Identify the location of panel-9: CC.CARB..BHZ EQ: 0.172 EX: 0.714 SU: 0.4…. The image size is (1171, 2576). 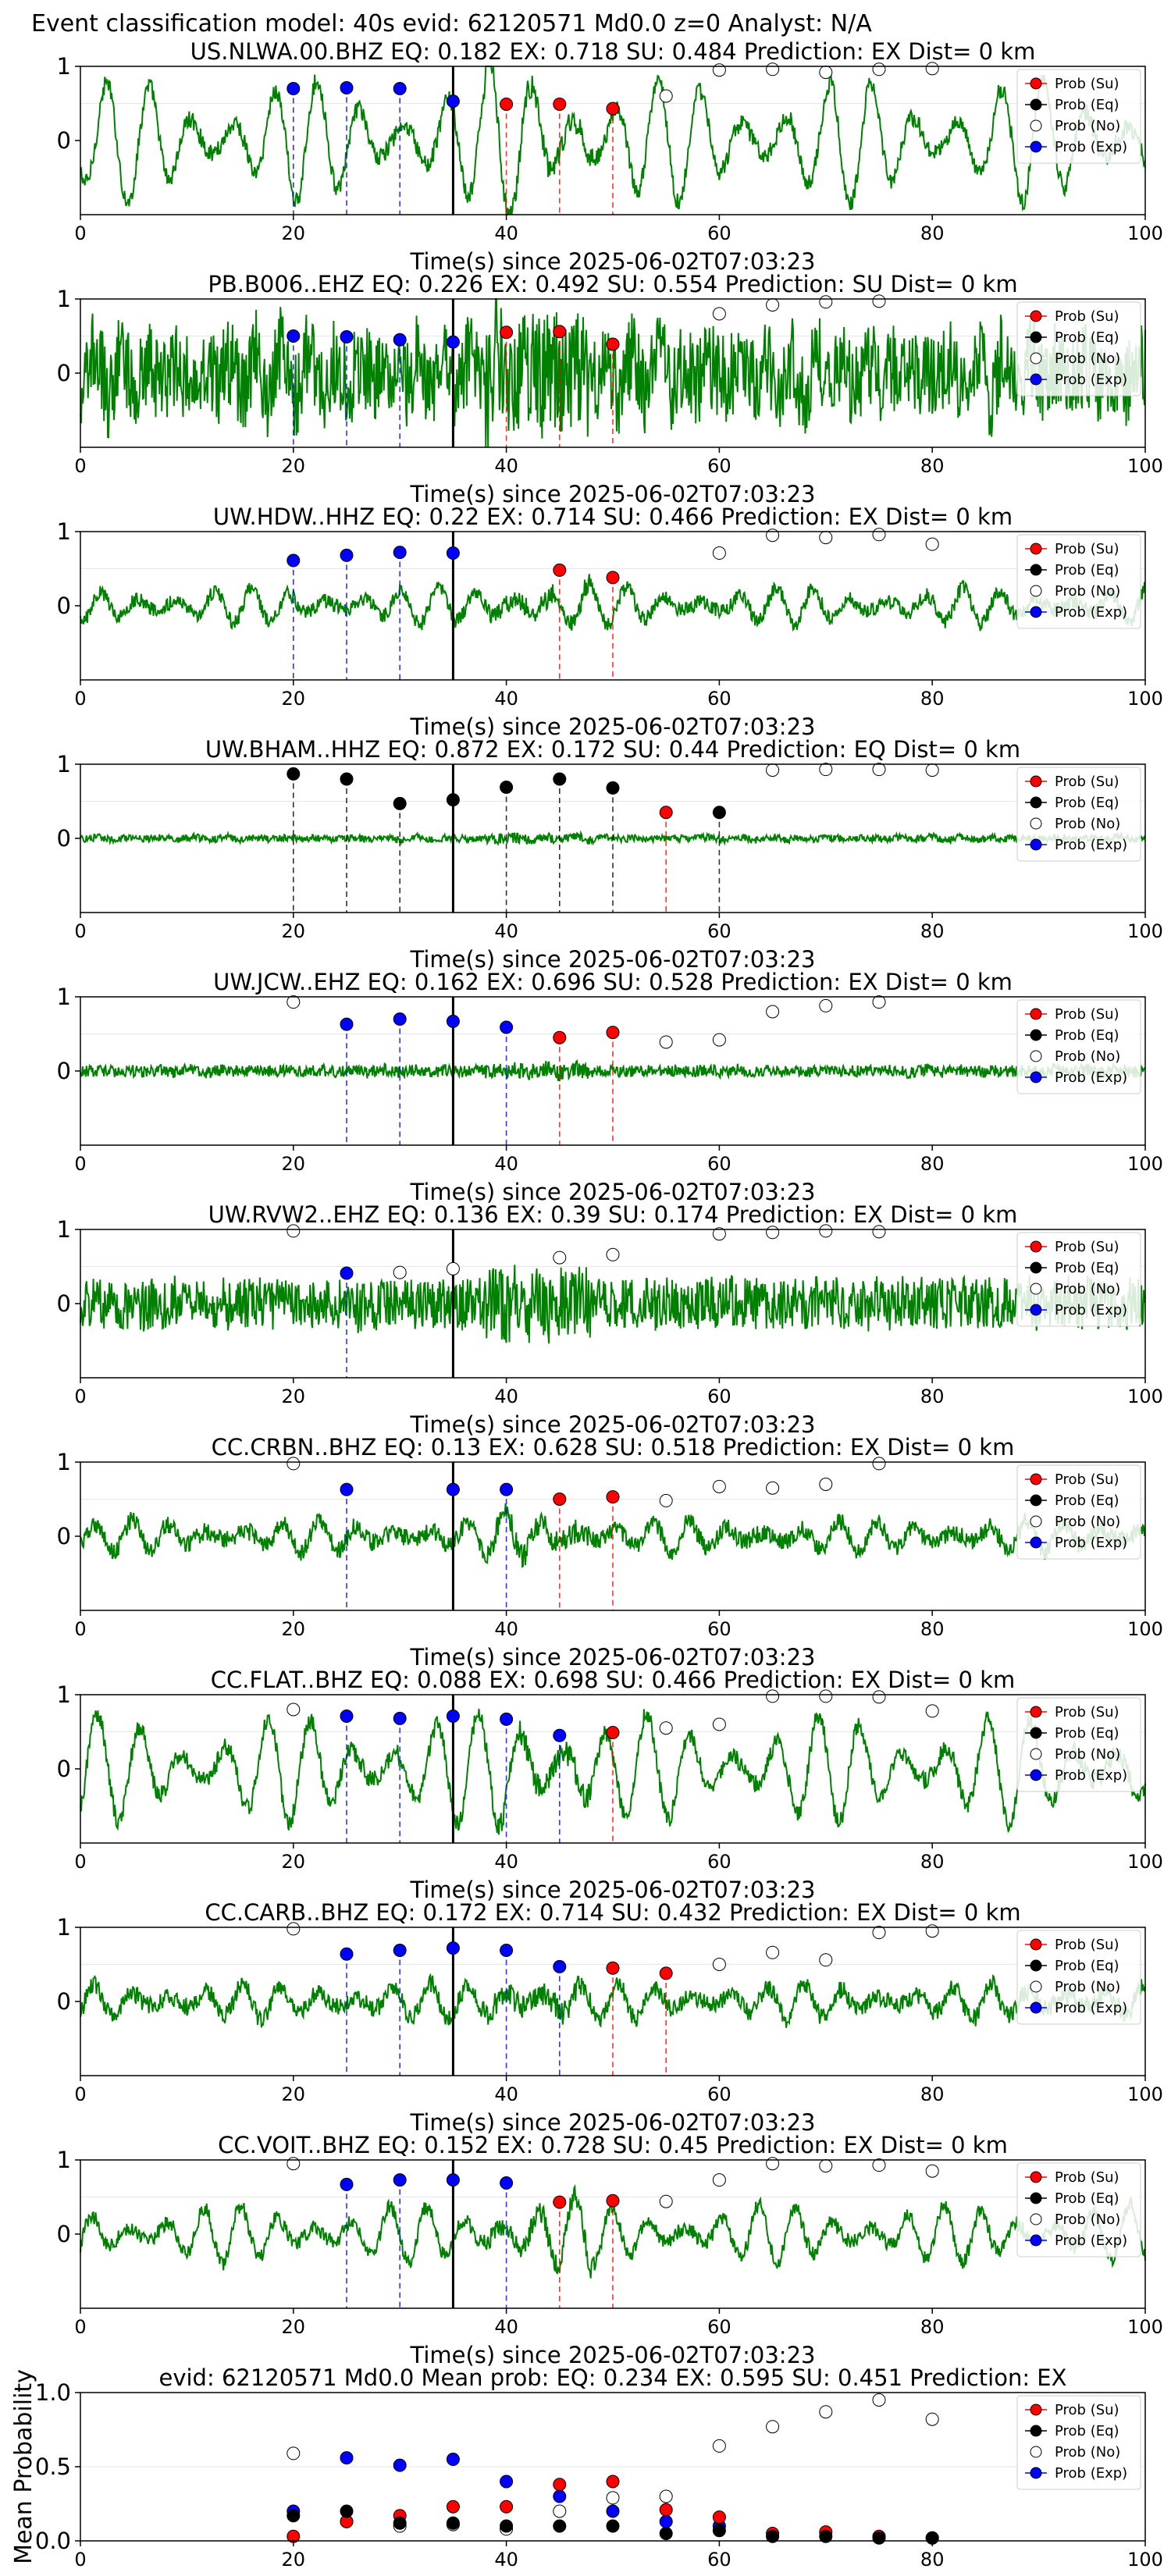
(610, 2018).